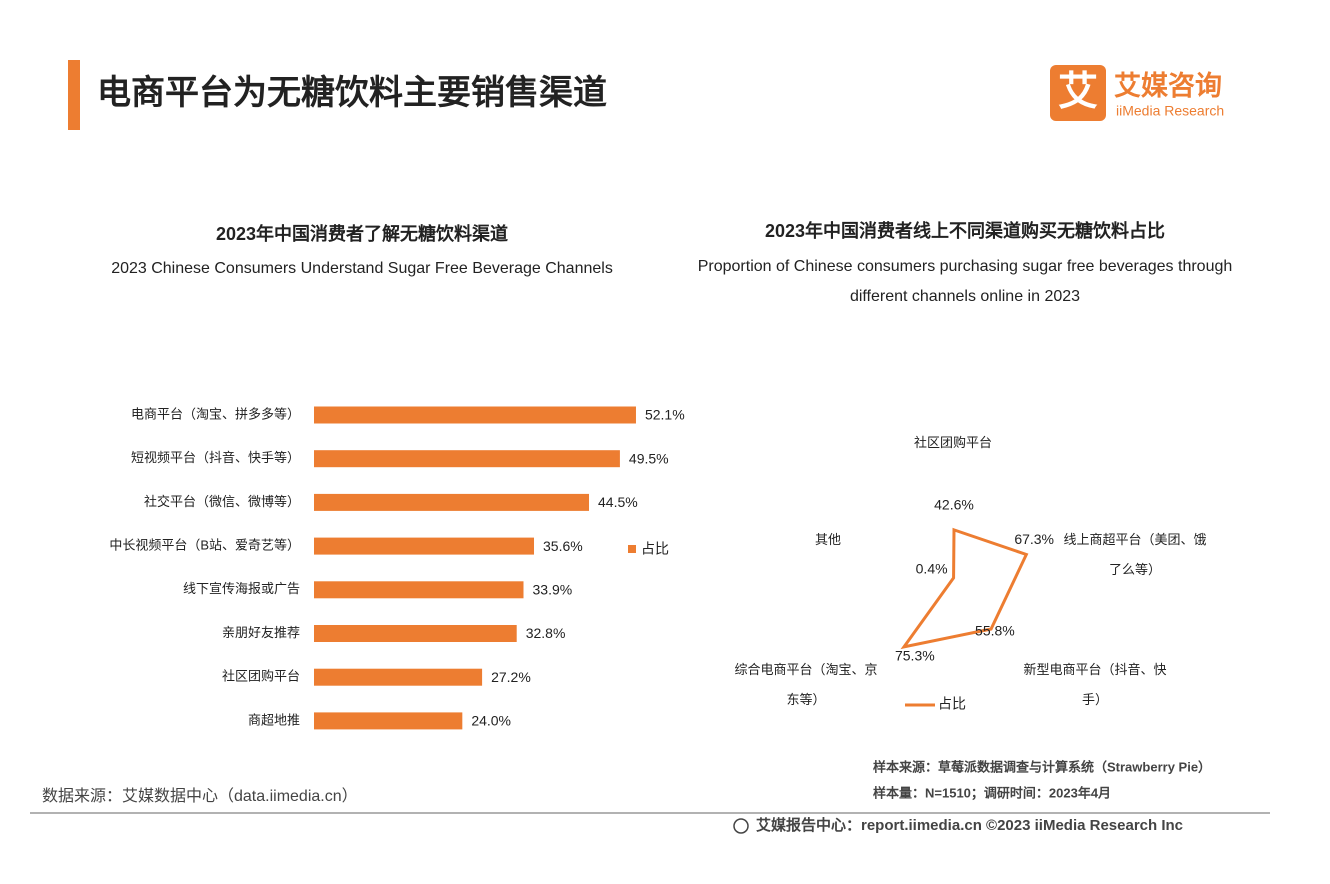 Image resolution: width=1330 pixels, height=884 pixels. What do you see at coordinates (915, 656) in the screenshot?
I see `value-label: 75.3%` at bounding box center [915, 656].